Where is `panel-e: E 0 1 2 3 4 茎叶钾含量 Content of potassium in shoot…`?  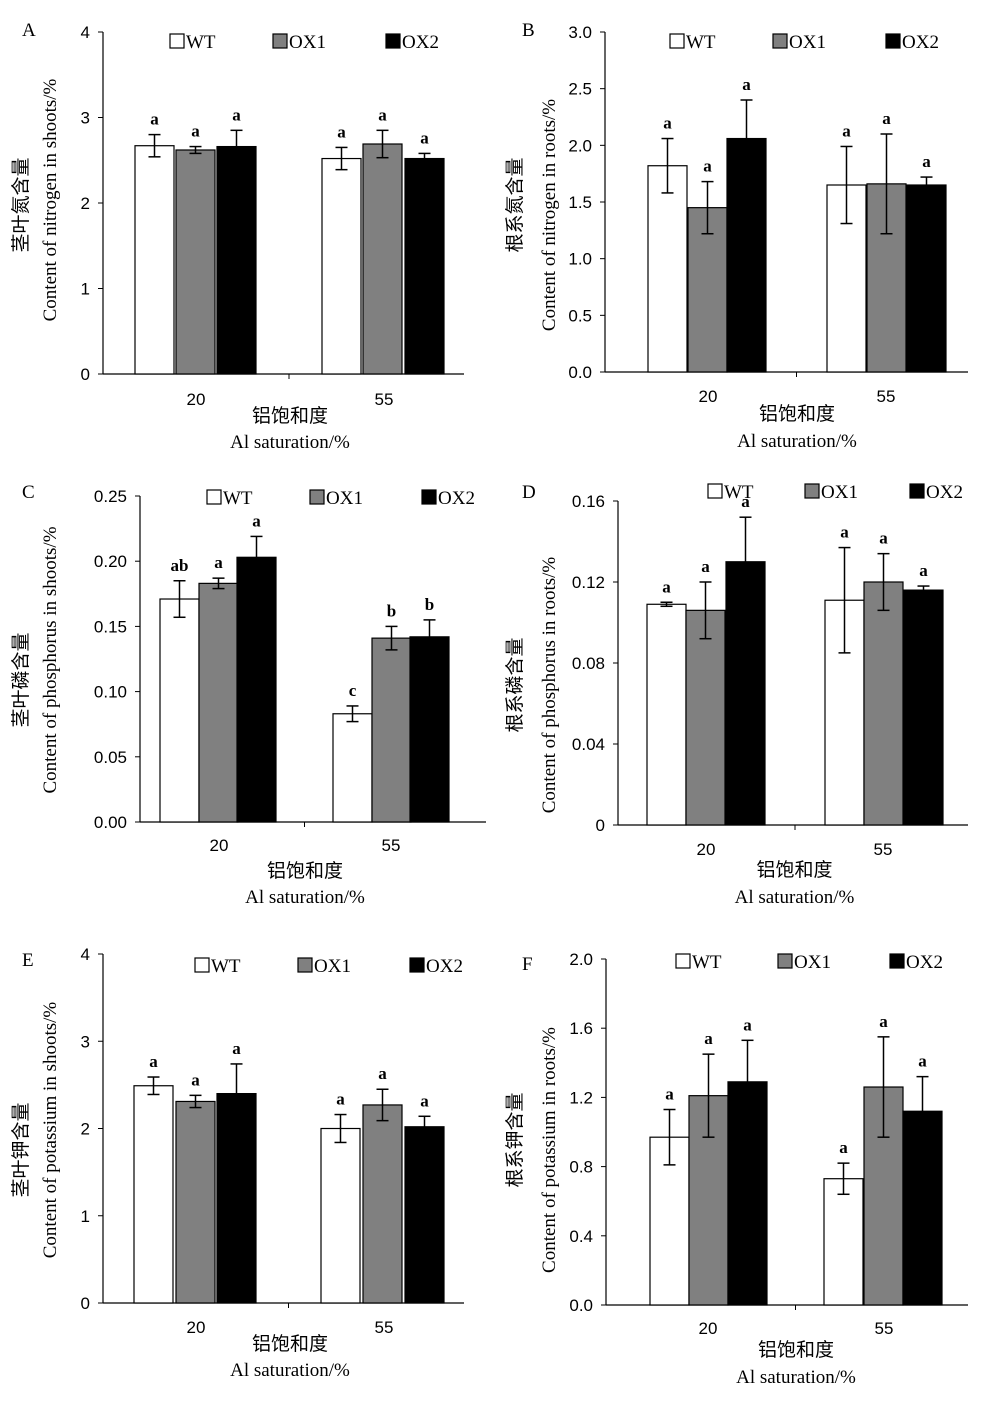 panel-e: E 0 1 2 3 4 茎叶钾含量 Content of potassium in shoot… is located at coordinates (237, 1163).